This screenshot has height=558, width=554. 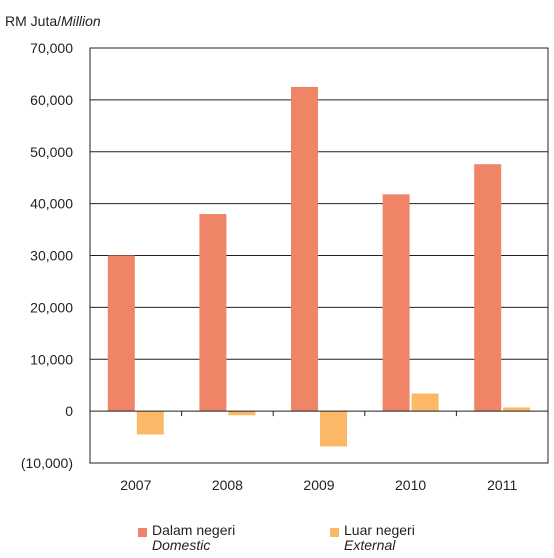 I want to click on bar-external-2011, so click(x=517, y=409).